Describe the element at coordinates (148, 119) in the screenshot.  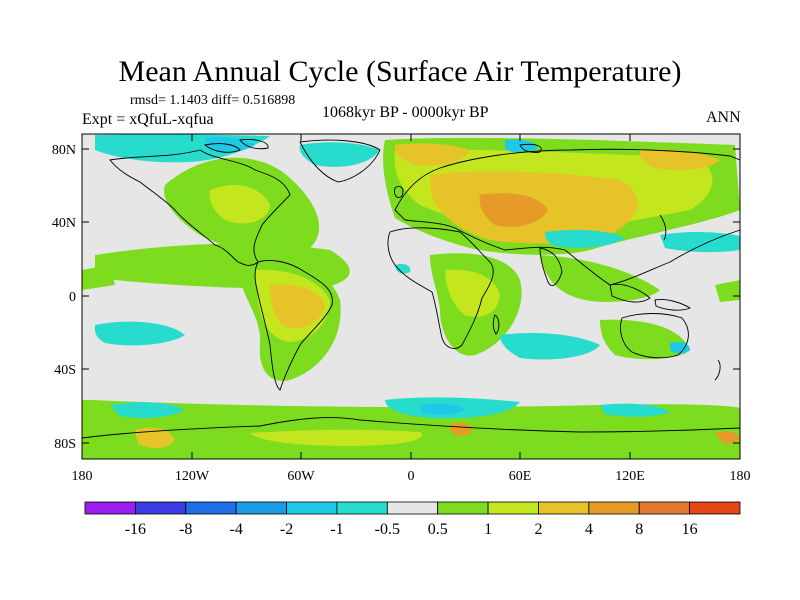
I see `experiment-label: Expt = xQfuL-xqfua` at that location.